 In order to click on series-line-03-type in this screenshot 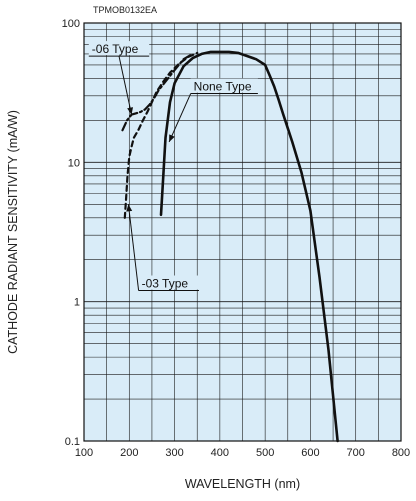, I will do `click(161, 135)`.